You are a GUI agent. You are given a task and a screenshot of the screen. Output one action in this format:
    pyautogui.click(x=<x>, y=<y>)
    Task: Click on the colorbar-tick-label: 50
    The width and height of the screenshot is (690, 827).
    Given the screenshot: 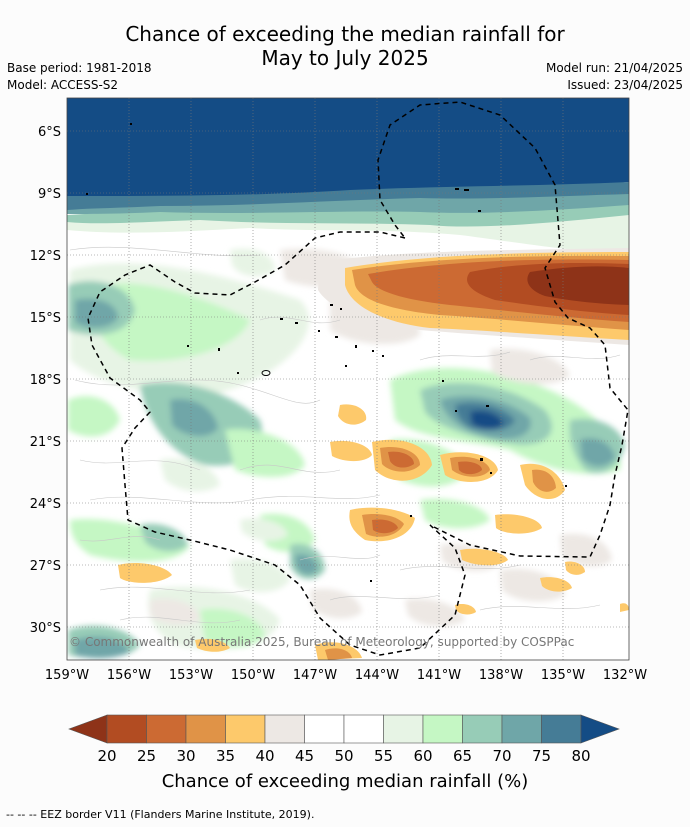 What is the action you would take?
    pyautogui.click(x=343, y=756)
    